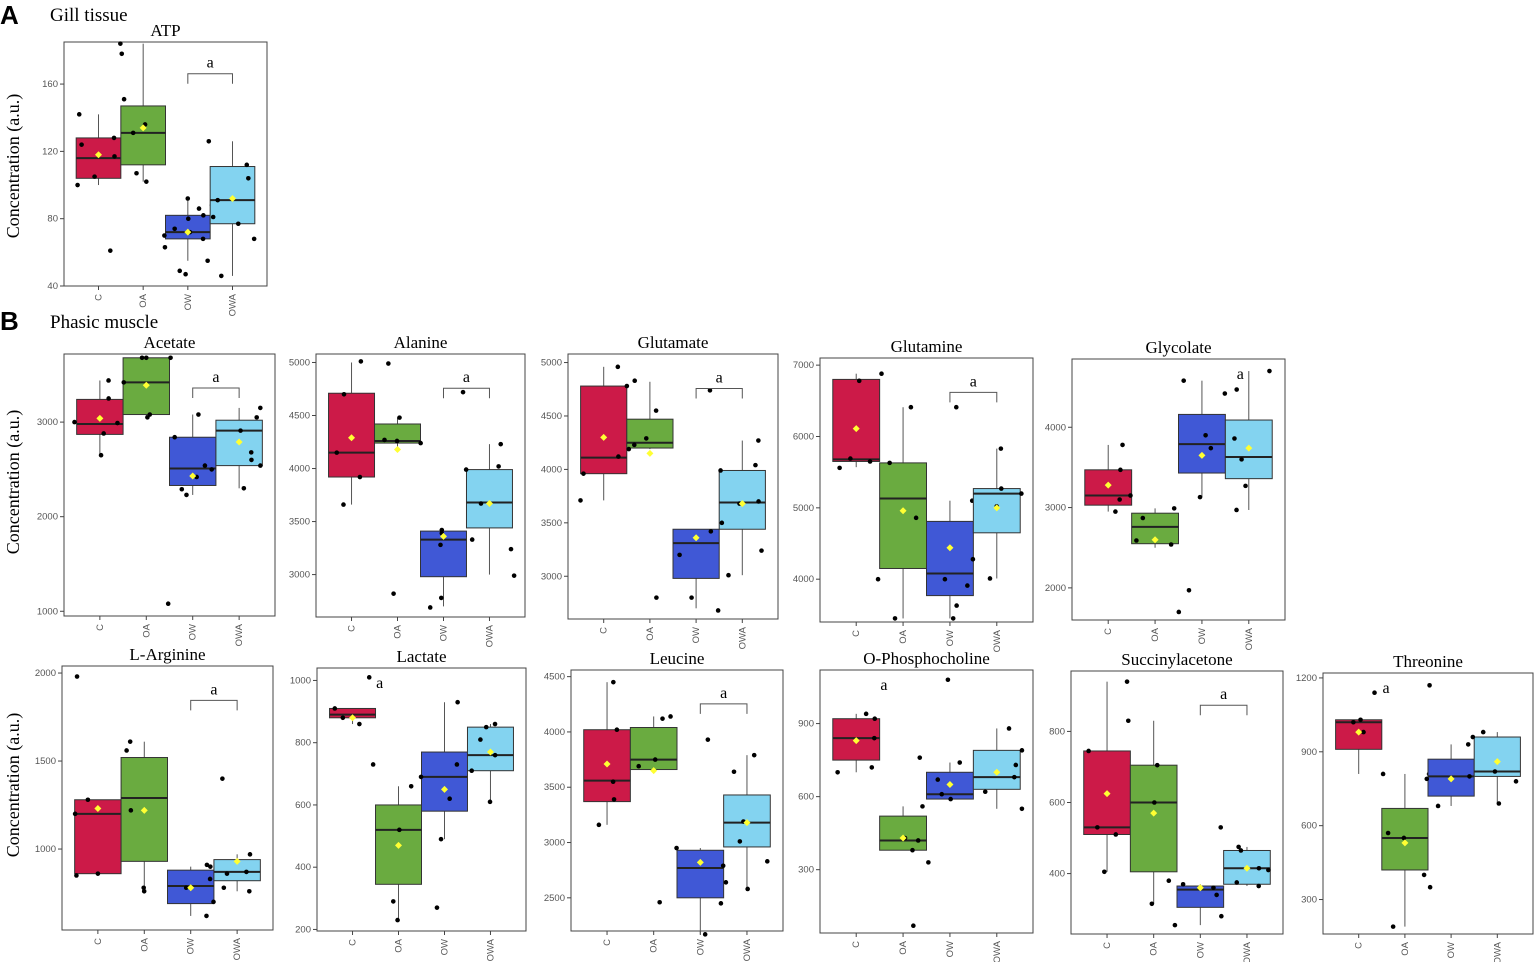 The image size is (1536, 962). What do you see at coordinates (1055, 588) in the screenshot?
I see `y-tick-label: 2000` at bounding box center [1055, 588].